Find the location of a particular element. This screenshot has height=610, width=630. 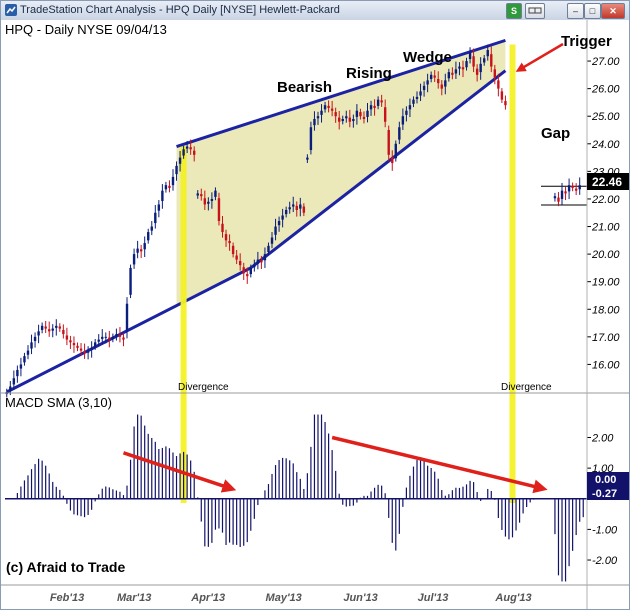

link-menu-button is located at coordinates (535, 11).